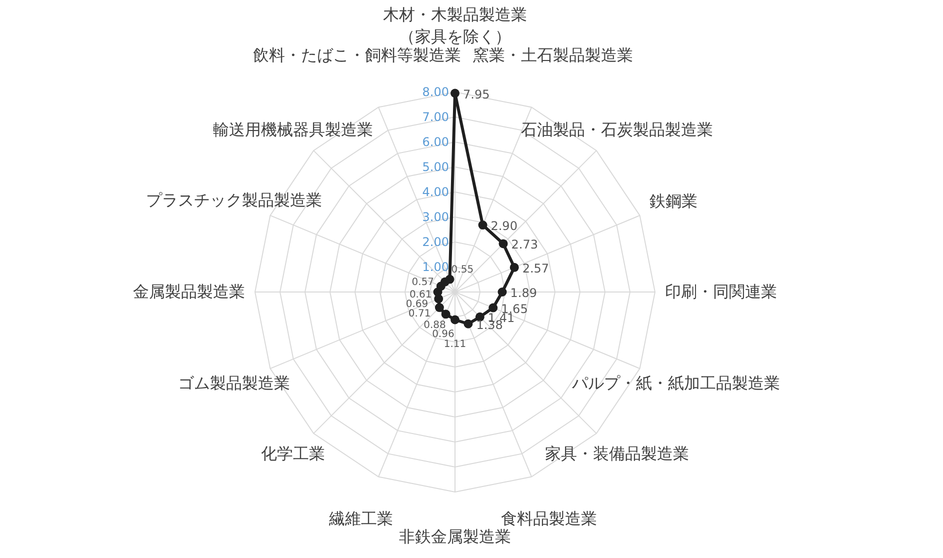  What do you see at coordinates (420, 295) in the screenshot?
I see `data-label: 0.61` at bounding box center [420, 295].